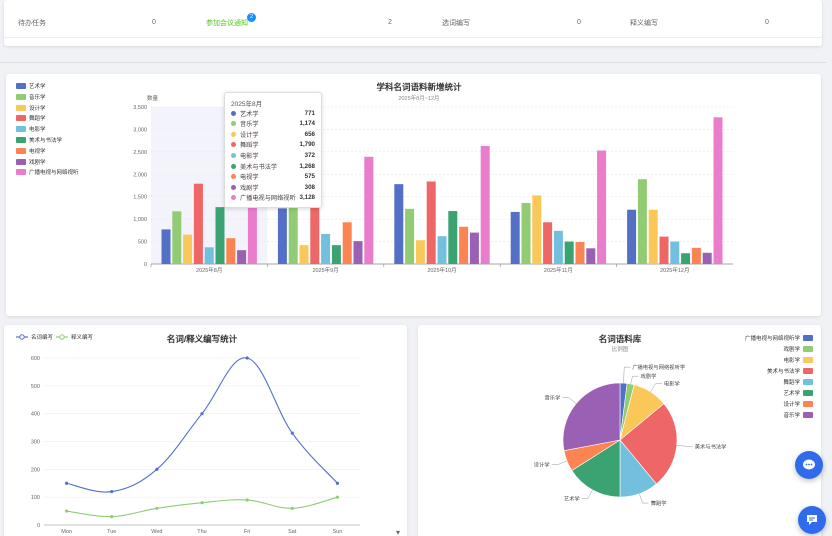  Describe the element at coordinates (325, 270) in the screenshot. I see `bar-x-tick-label: 2025年9月` at that location.